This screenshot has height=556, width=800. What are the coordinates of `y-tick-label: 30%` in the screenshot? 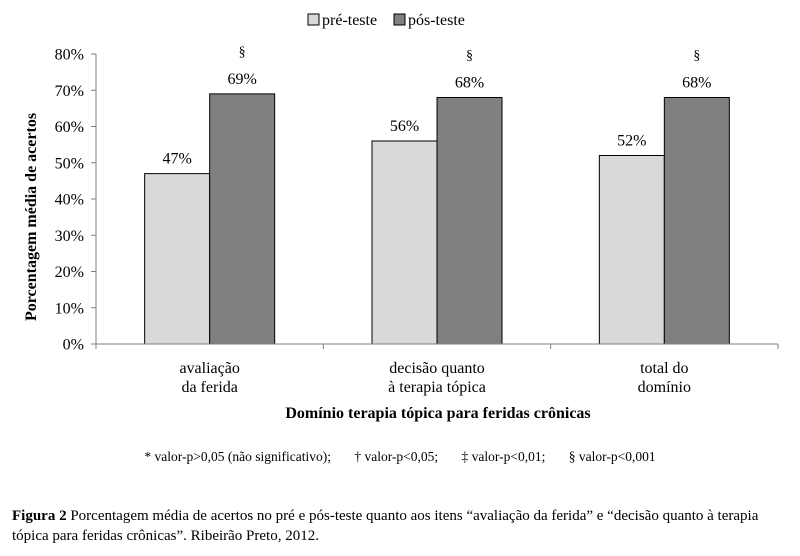 It's located at (69, 236).